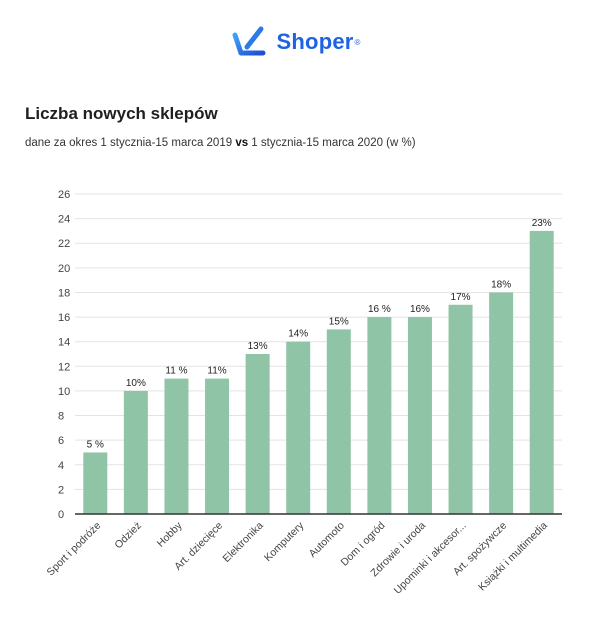 The width and height of the screenshot is (591, 627). Describe the element at coordinates (170, 534) in the screenshot. I see `x-tick-label: Hobby` at that location.